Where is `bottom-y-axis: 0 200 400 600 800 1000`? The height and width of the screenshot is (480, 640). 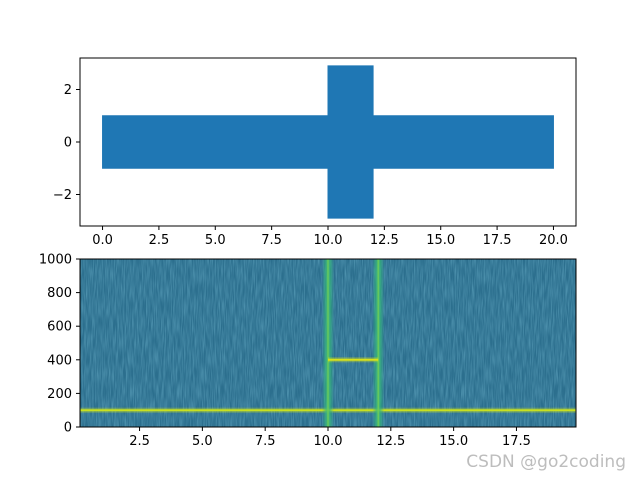
bottom-y-axis: 0 200 400 600 800 1000 is located at coordinates (59, 344).